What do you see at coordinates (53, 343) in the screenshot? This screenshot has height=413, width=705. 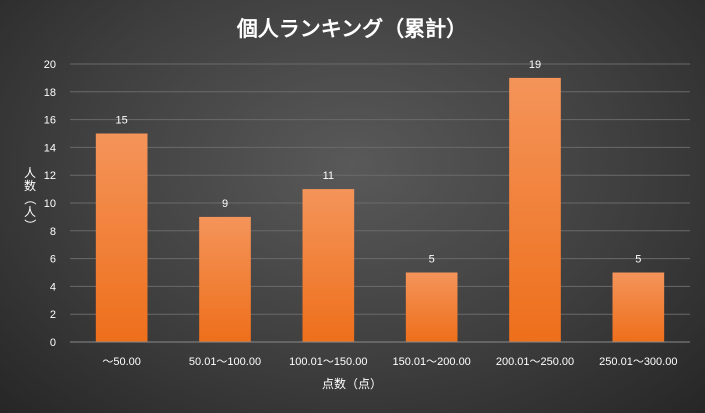 I see `y-tick-label: 0` at bounding box center [53, 343].